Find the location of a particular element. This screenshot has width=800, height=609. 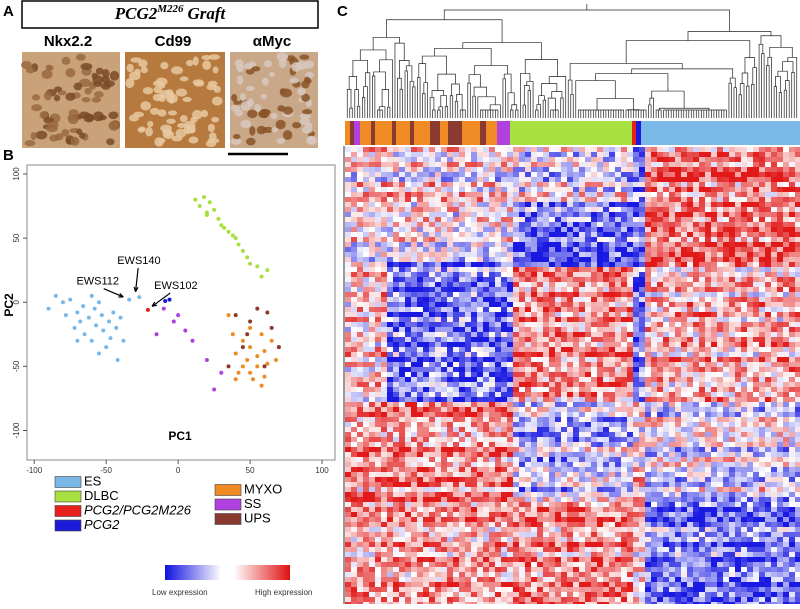

y-tick-label: -100 is located at coordinates (16, 430).